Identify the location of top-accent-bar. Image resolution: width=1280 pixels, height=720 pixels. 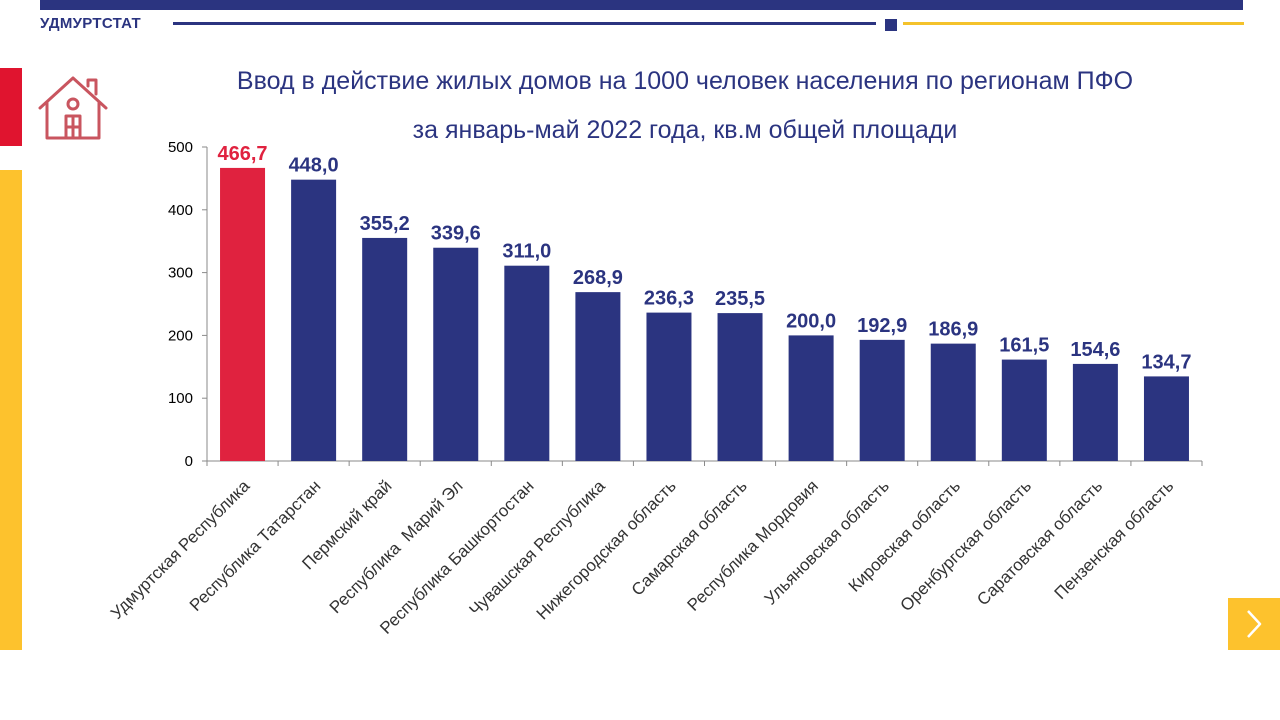
(641, 5).